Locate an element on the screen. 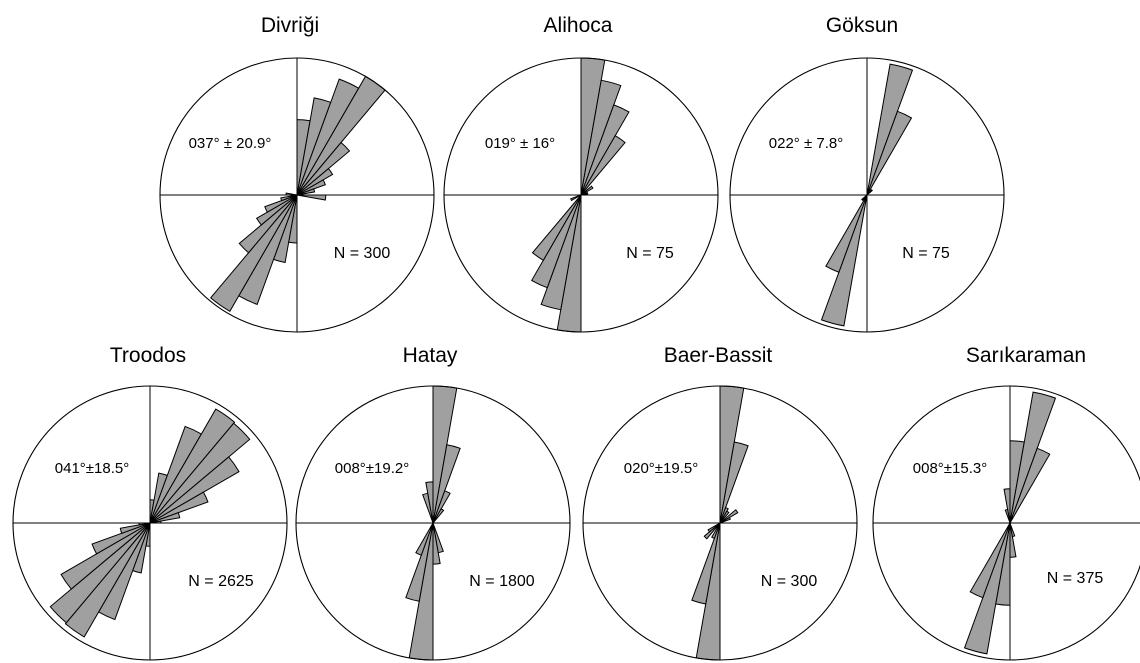  sample-count-label-goksun: N = 75 is located at coordinates (926, 253).